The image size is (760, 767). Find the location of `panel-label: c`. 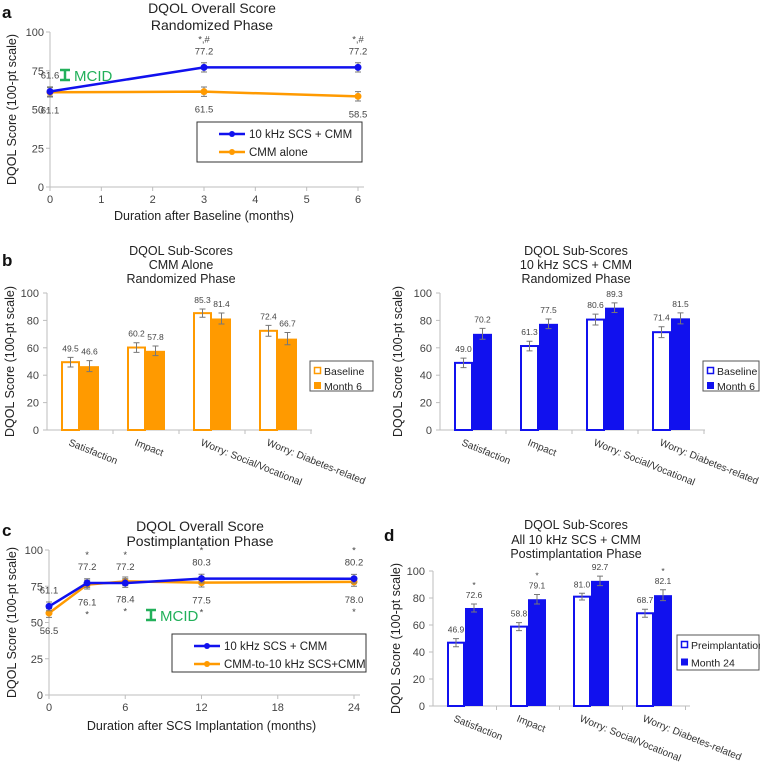

panel-label: c is located at coordinates (6, 530).